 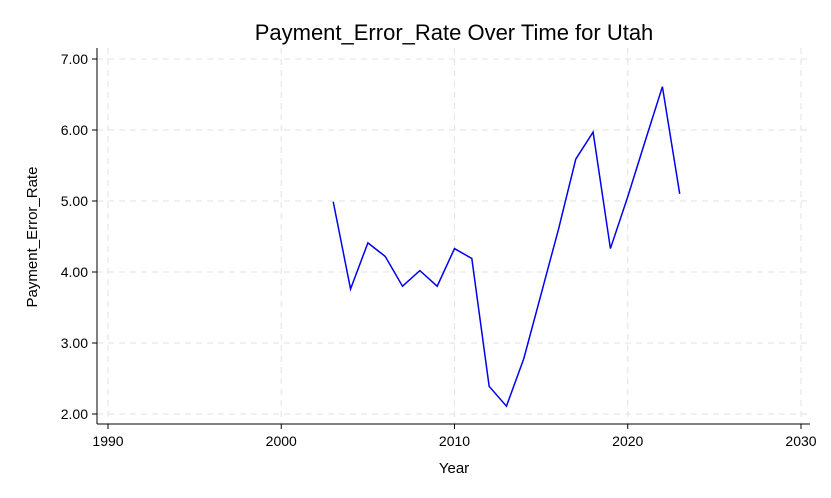 What do you see at coordinates (74, 272) in the screenshot?
I see `y-tick-label: 4.00` at bounding box center [74, 272].